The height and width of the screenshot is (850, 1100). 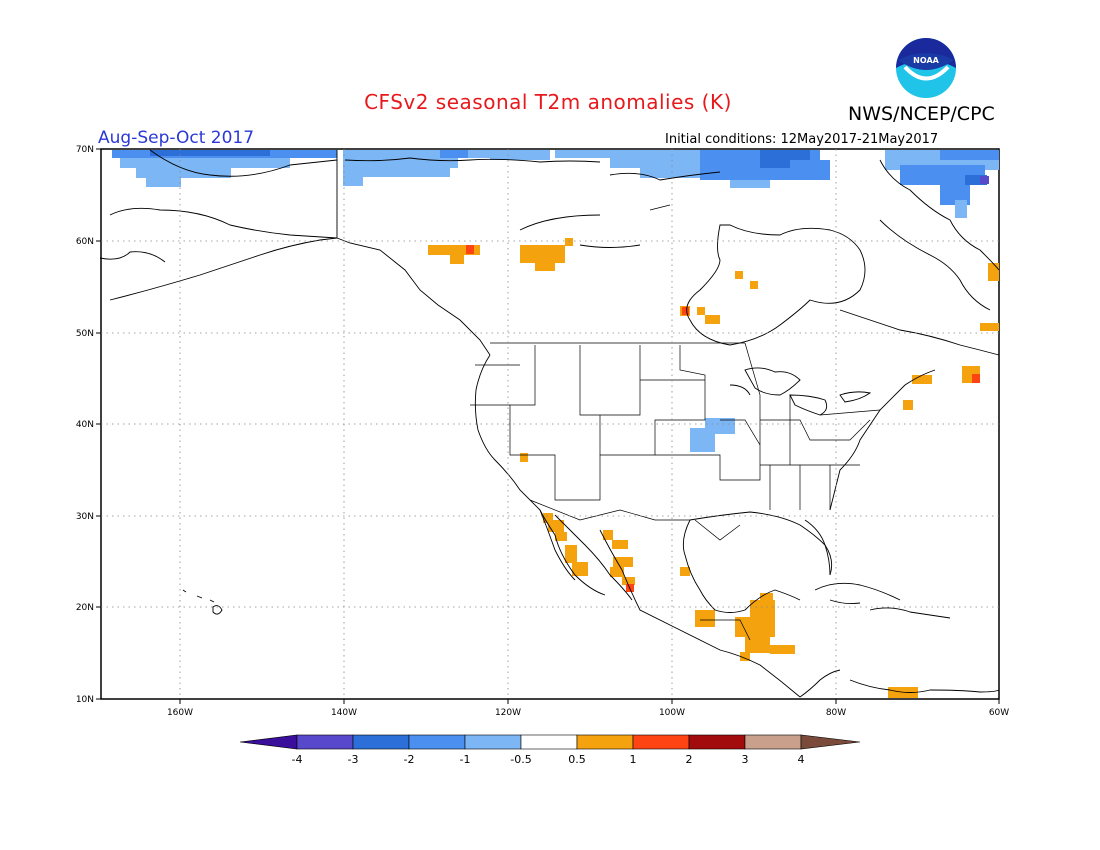 What do you see at coordinates (344, 713) in the screenshot?
I see `lon-label-140w: 140W` at bounding box center [344, 713].